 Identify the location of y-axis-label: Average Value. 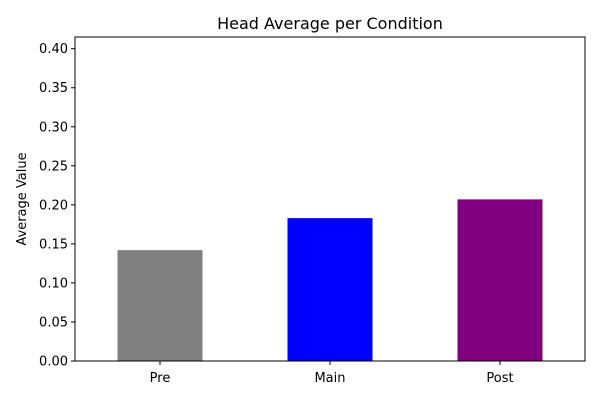
(22, 198).